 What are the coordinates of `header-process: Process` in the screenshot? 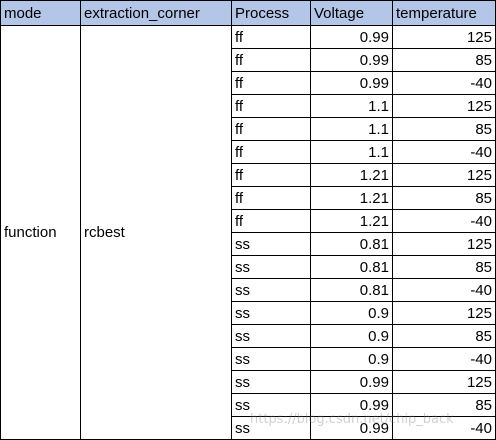 It's located at (271, 13).